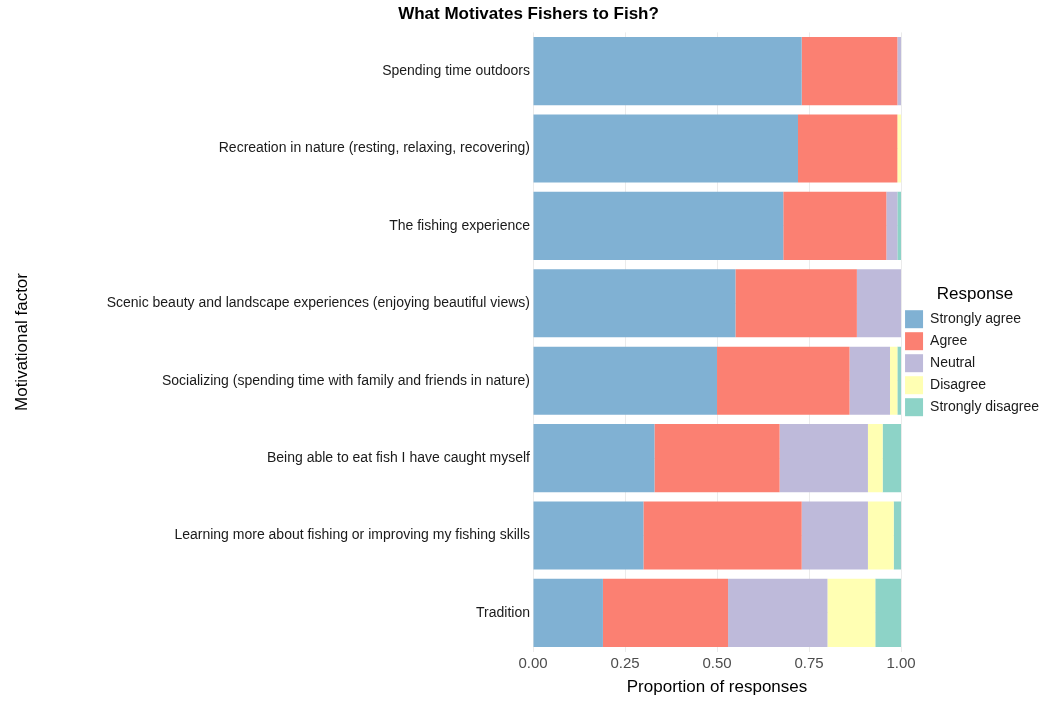  Describe the element at coordinates (985, 406) in the screenshot. I see `legend-label: Strongly disagree` at that location.